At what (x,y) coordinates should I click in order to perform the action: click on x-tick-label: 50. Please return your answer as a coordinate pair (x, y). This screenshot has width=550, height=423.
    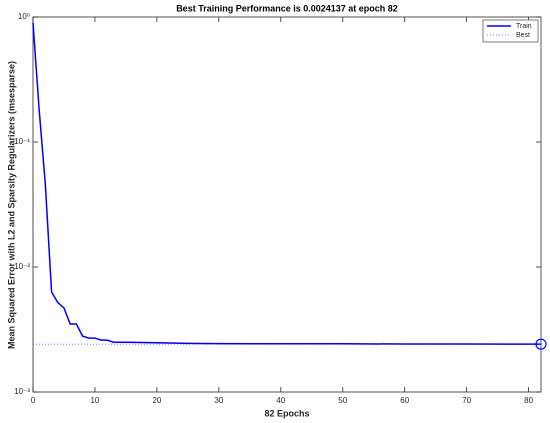
    Looking at the image, I should click on (342, 400).